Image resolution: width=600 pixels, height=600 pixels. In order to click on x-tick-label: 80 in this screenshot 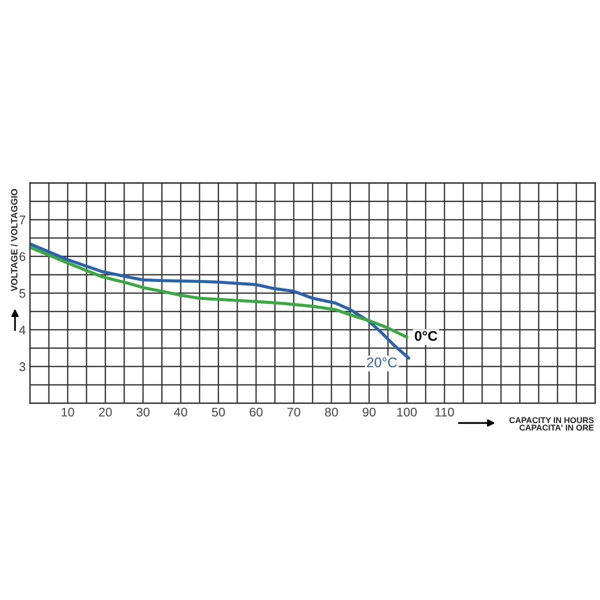, I will do `click(331, 412)`.